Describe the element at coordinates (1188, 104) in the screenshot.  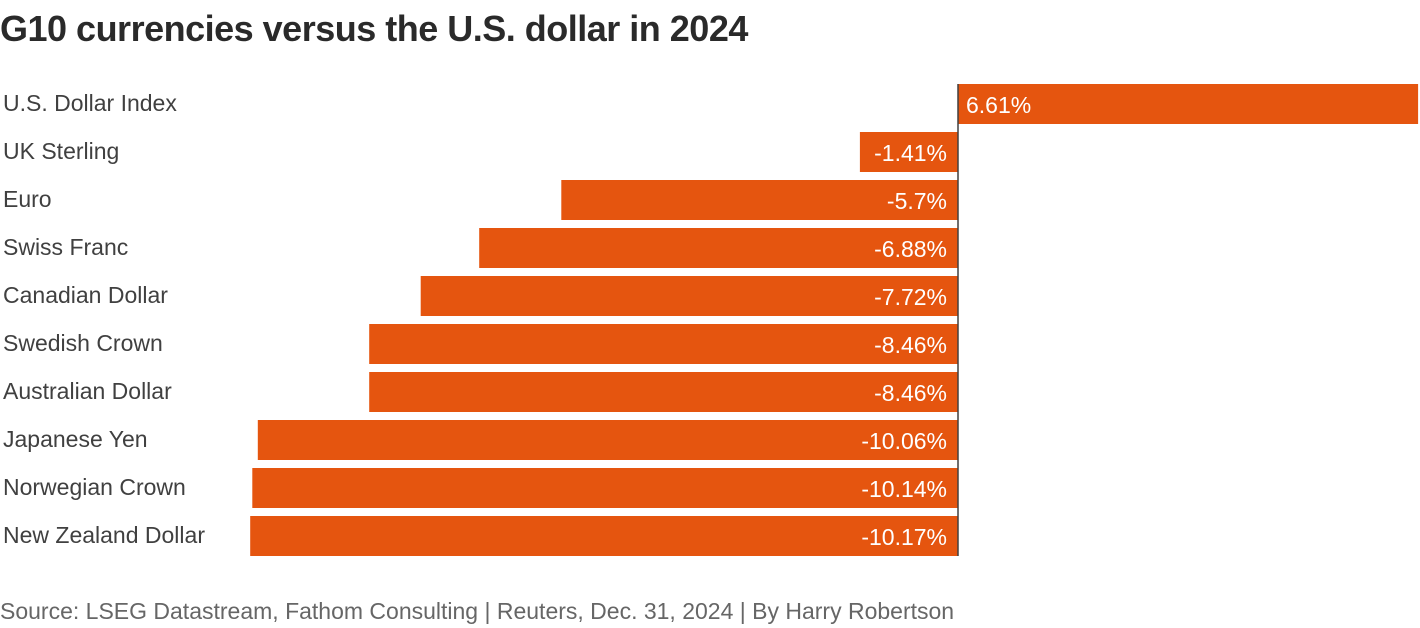
I see `bar-u-s-dollar-index` at that location.